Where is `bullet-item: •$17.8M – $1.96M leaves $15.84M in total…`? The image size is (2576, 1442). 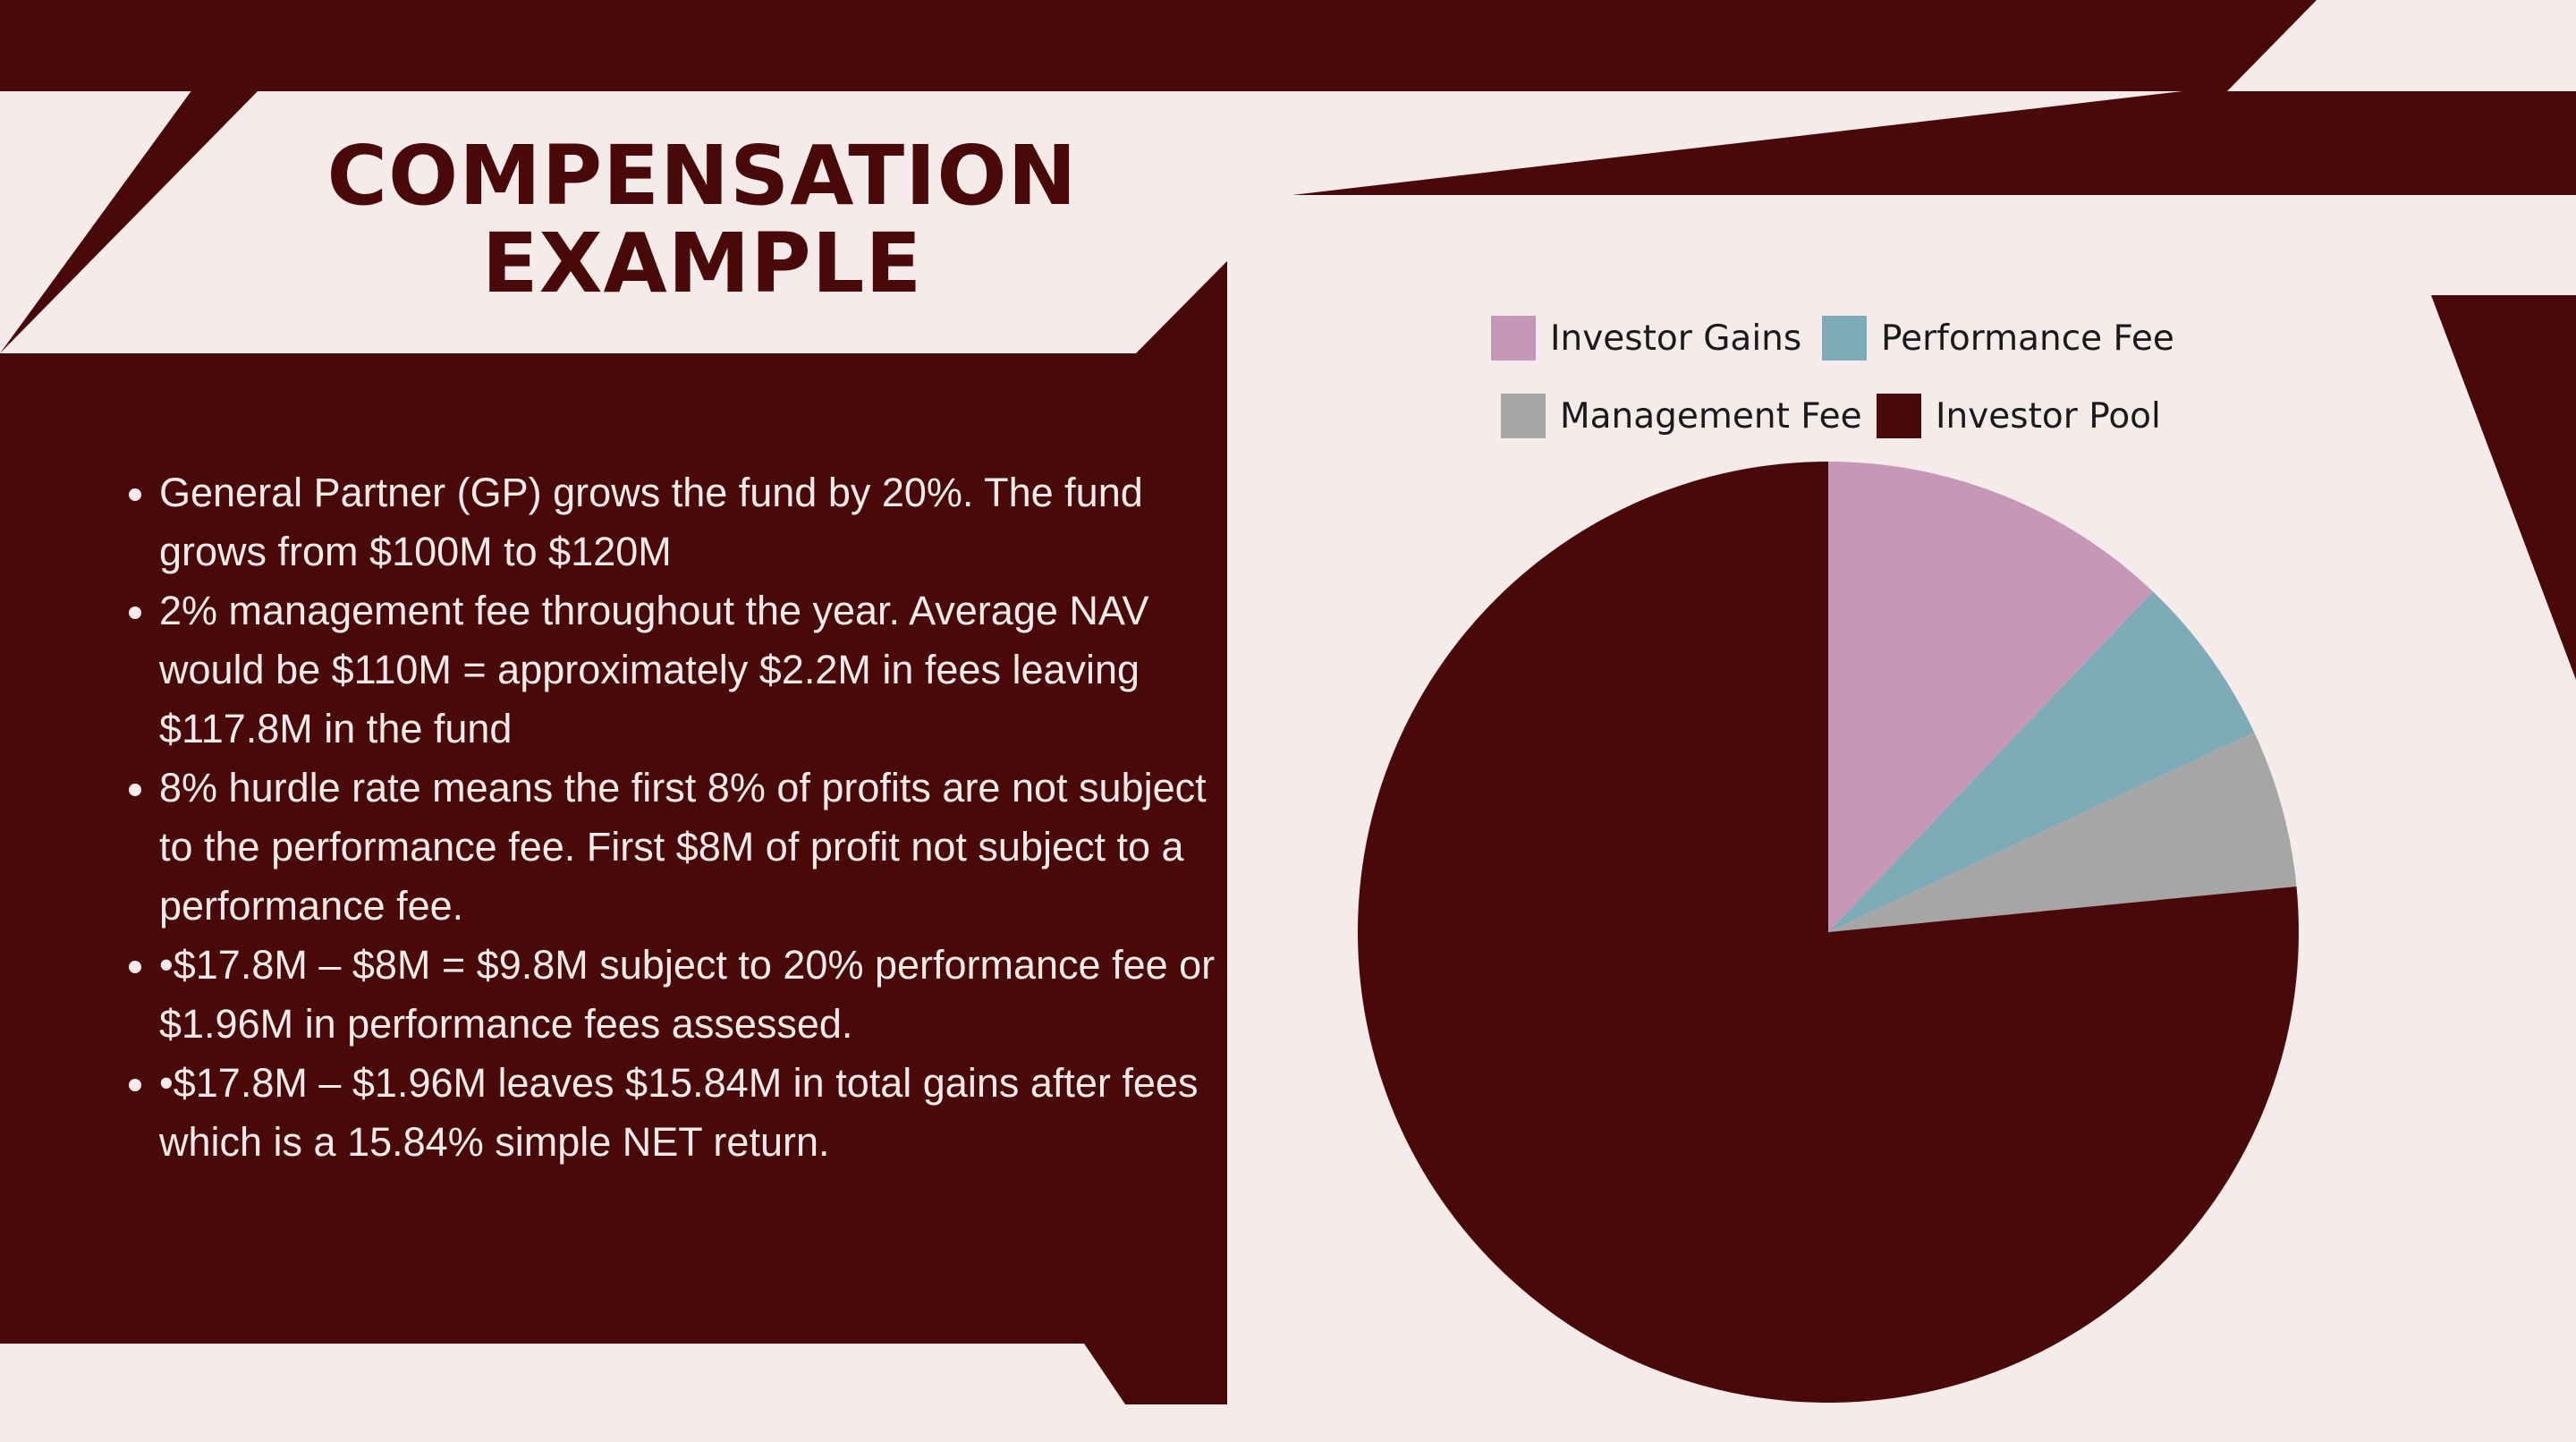 bullet-item: •$17.8M – $1.96M leaves $15.84M in total… is located at coordinates (696, 1113).